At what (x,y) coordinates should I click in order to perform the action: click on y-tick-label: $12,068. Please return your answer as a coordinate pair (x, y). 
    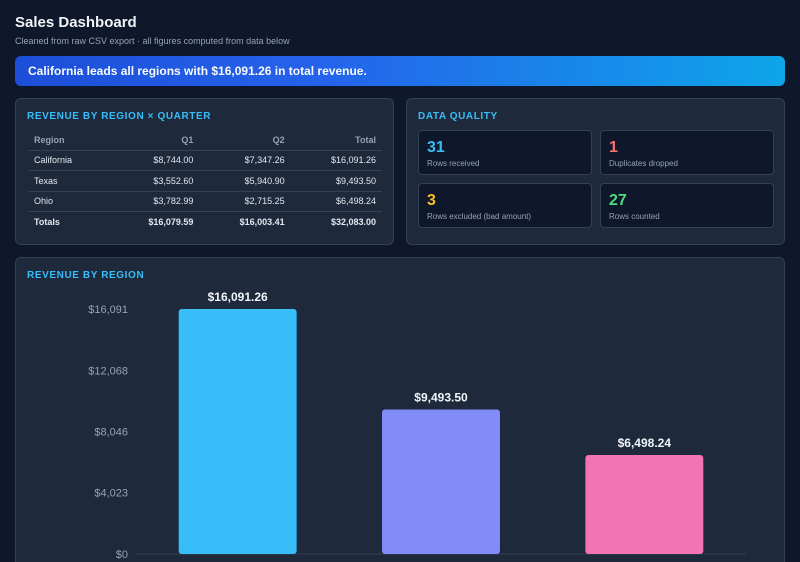
    Looking at the image, I should click on (108, 371).